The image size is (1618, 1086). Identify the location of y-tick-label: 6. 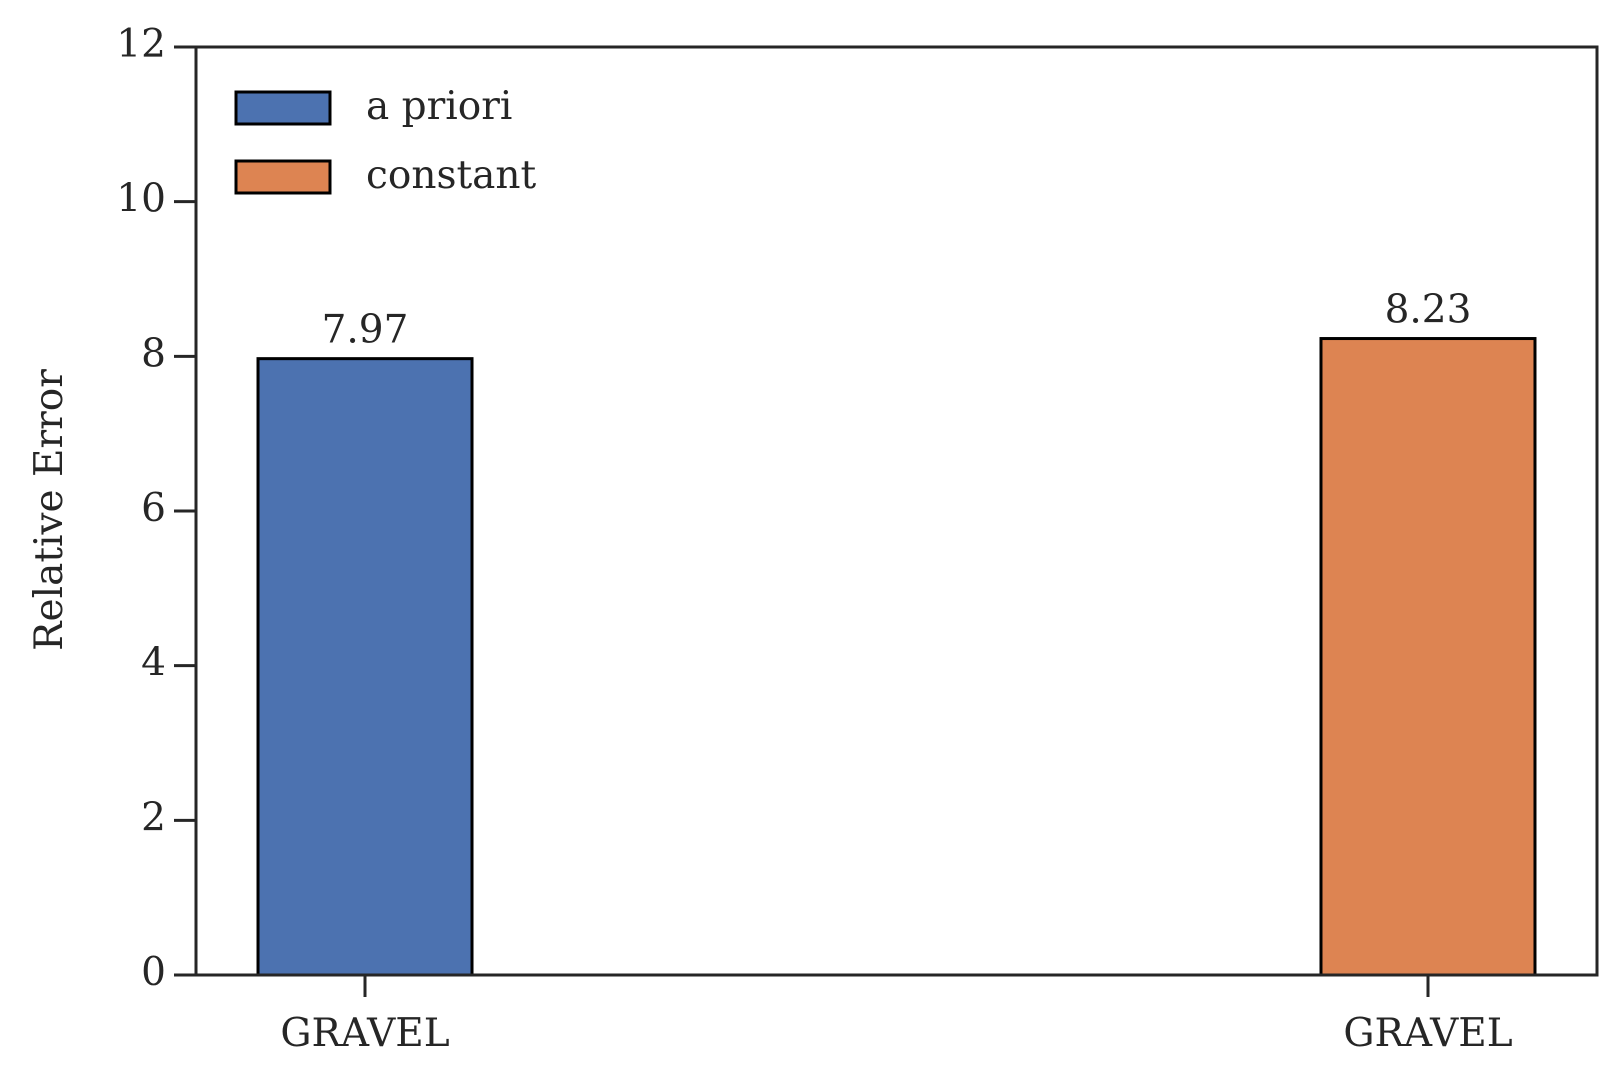
(153, 508).